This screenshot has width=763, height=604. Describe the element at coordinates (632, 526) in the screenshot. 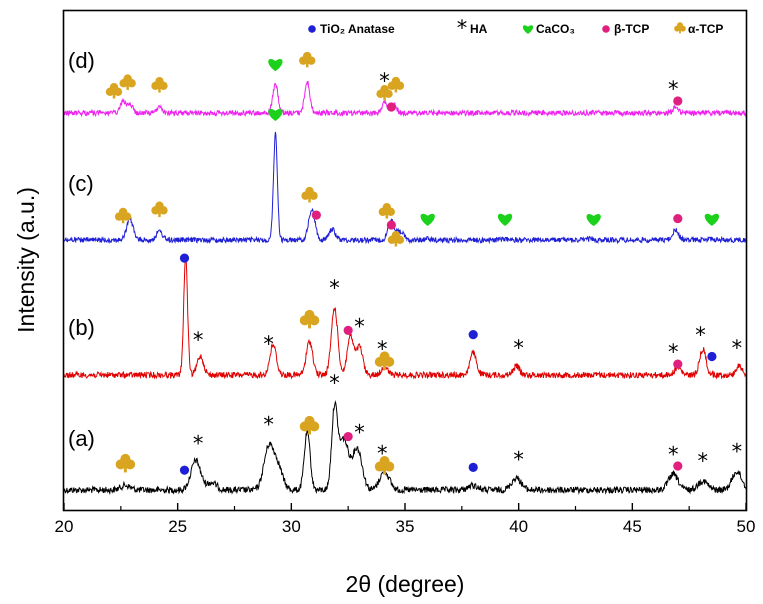

I see `x-tick-label: 45` at that location.